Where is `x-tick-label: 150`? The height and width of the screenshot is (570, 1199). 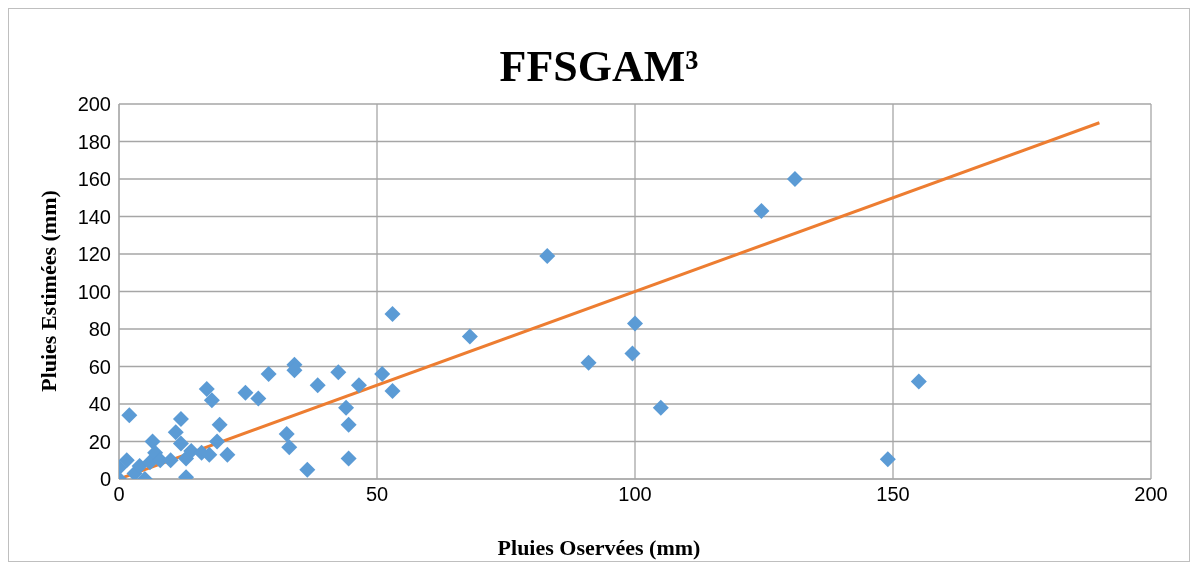
x-tick-label: 150 is located at coordinates (893, 494).